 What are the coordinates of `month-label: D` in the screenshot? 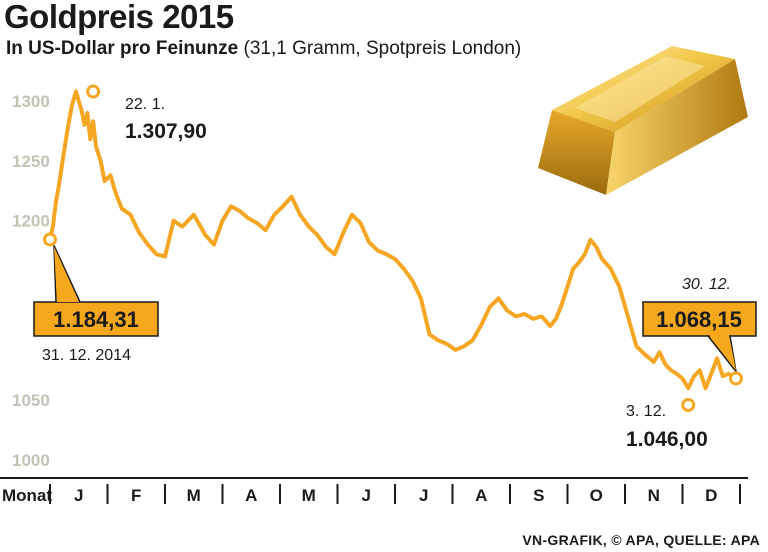 It's located at (711, 495).